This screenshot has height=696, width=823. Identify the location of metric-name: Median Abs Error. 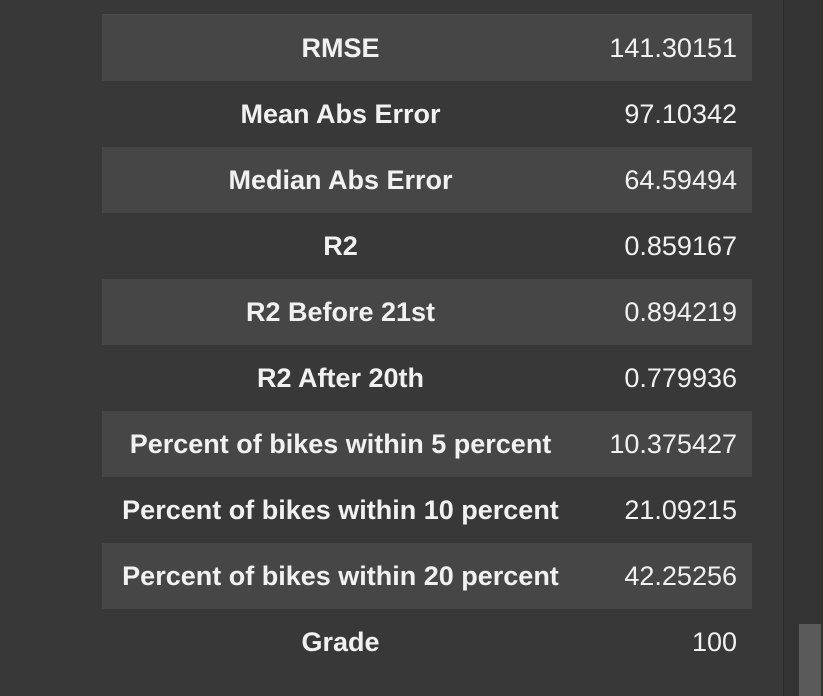
(340, 180).